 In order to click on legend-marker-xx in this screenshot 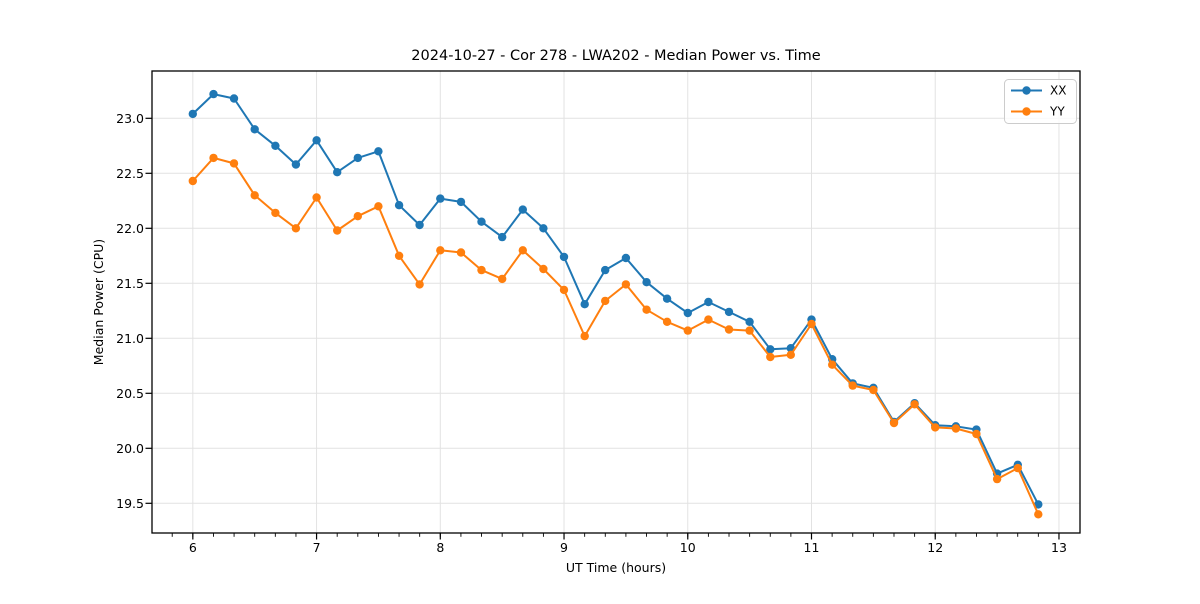, I will do `click(1026, 90)`.